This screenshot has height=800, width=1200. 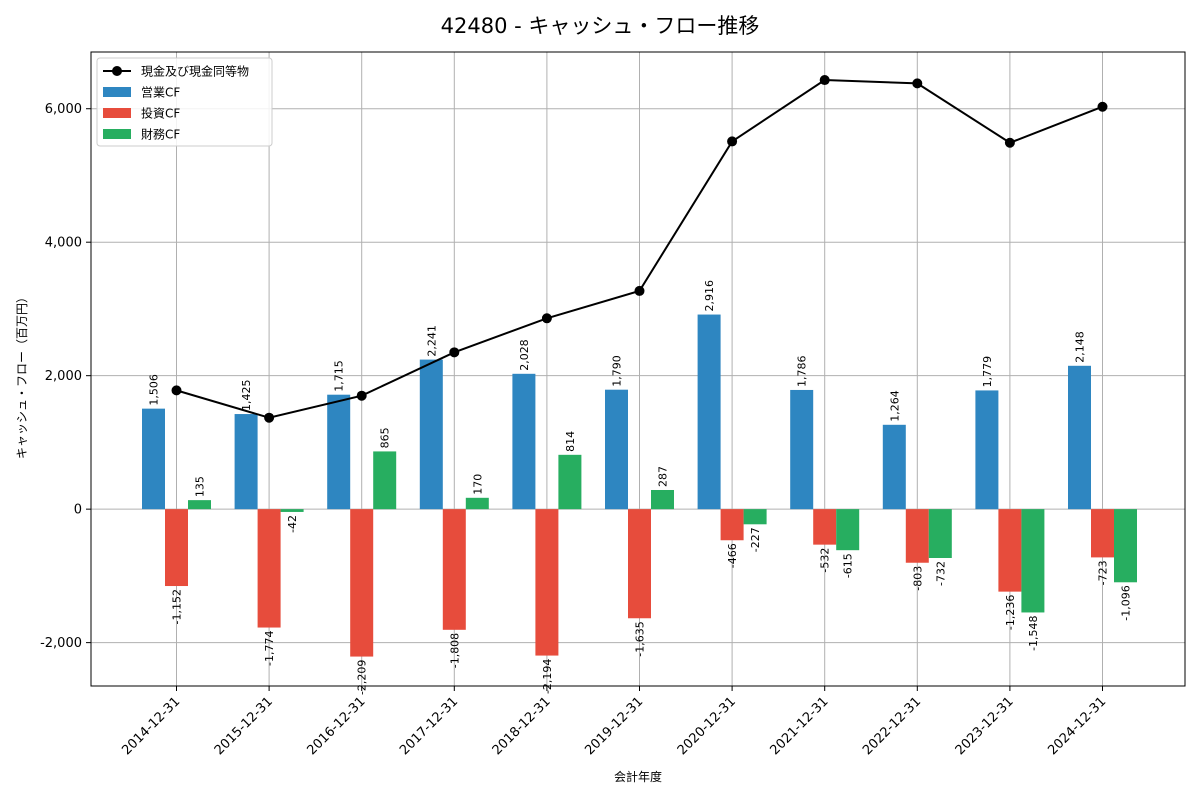 I want to click on x-tick-label: 2014-12-31, so click(x=151, y=726).